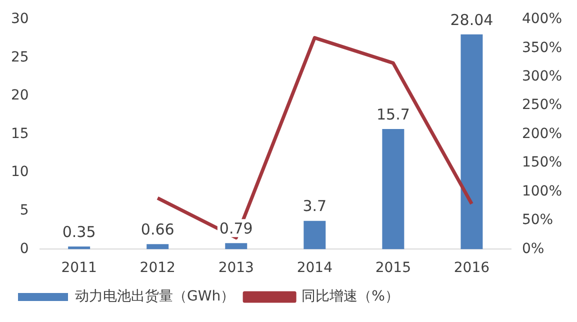 The width and height of the screenshot is (577, 322). Describe the element at coordinates (19, 134) in the screenshot. I see `y-tick-label: 15` at that location.